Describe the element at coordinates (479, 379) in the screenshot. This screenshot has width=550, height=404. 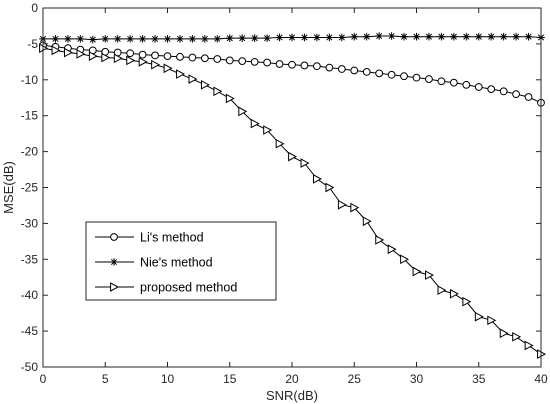
I see `x-tick-label: 35` at that location.